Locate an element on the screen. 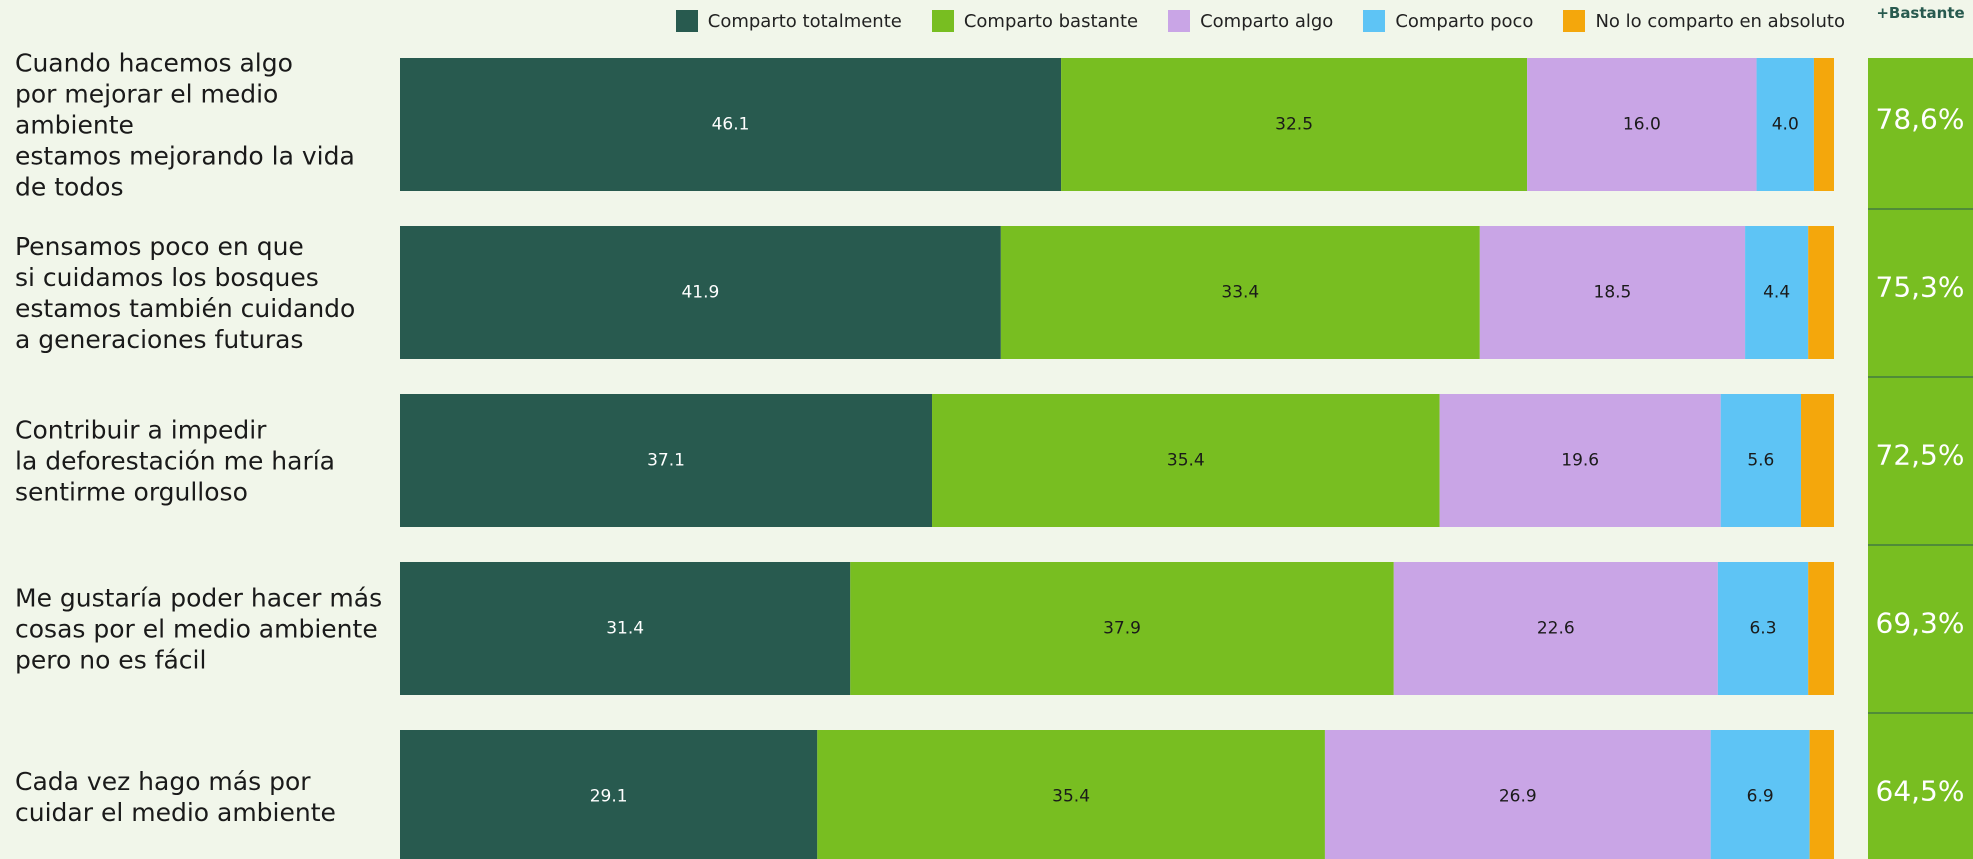 The image size is (1973, 859). data-label: 46.1 is located at coordinates (731, 125).